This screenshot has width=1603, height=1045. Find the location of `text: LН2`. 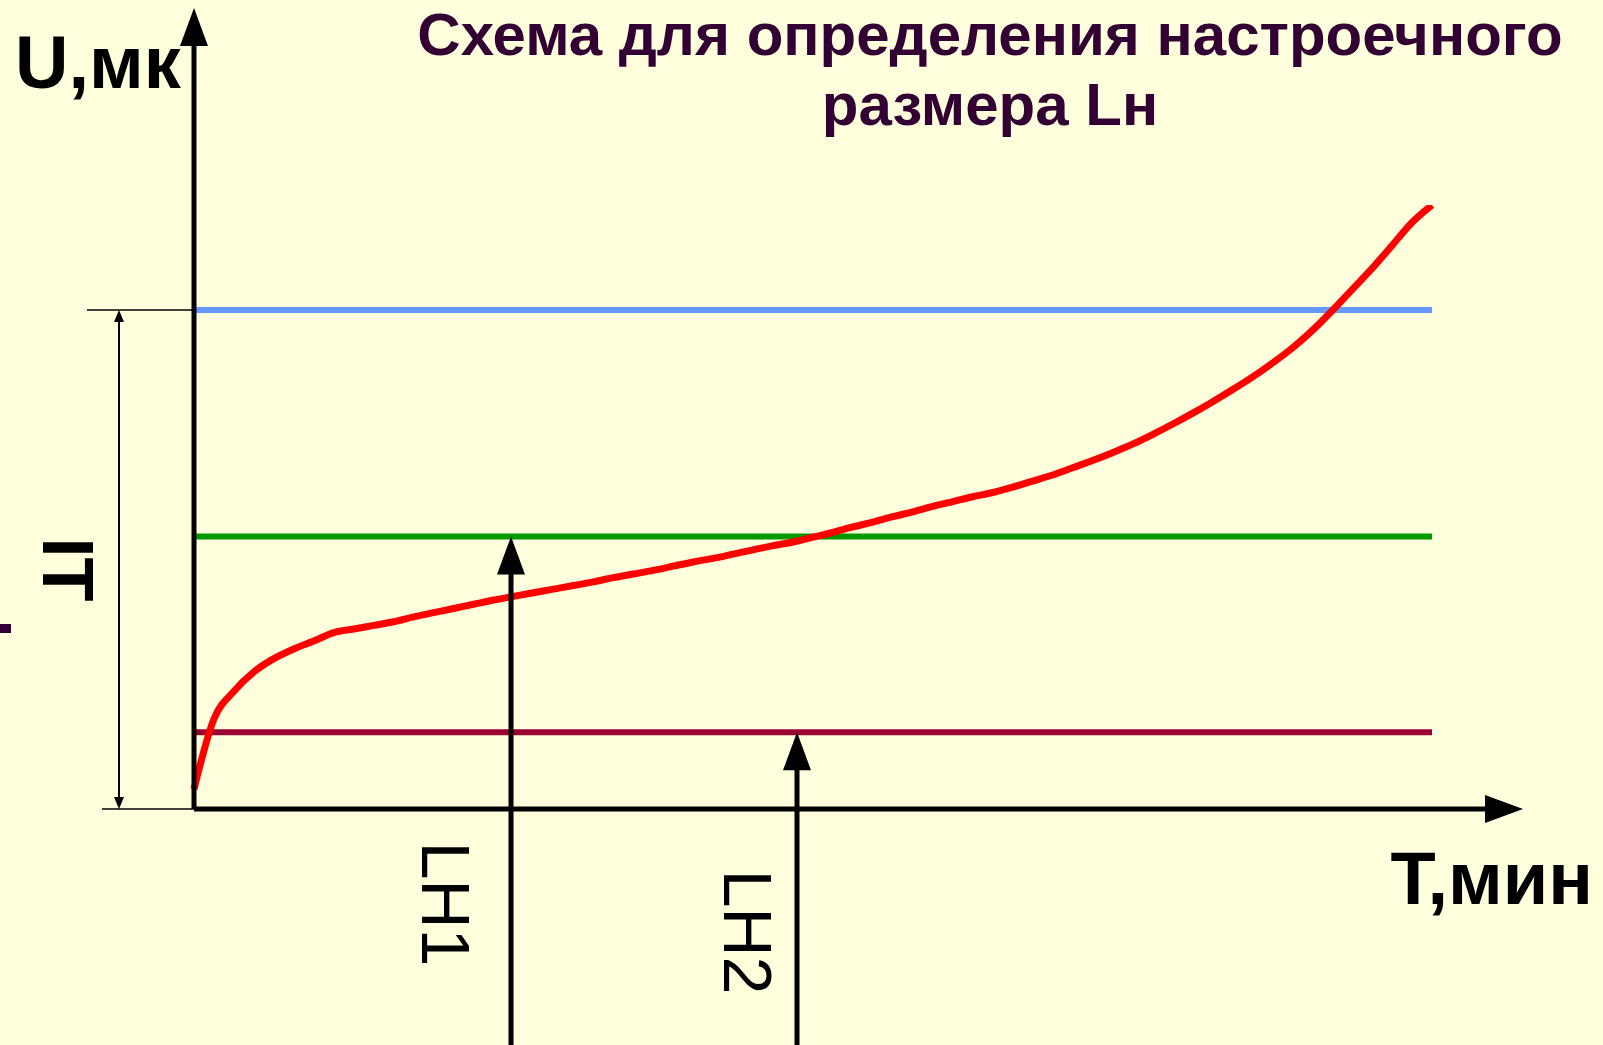

text: LН2 is located at coordinates (747, 932).